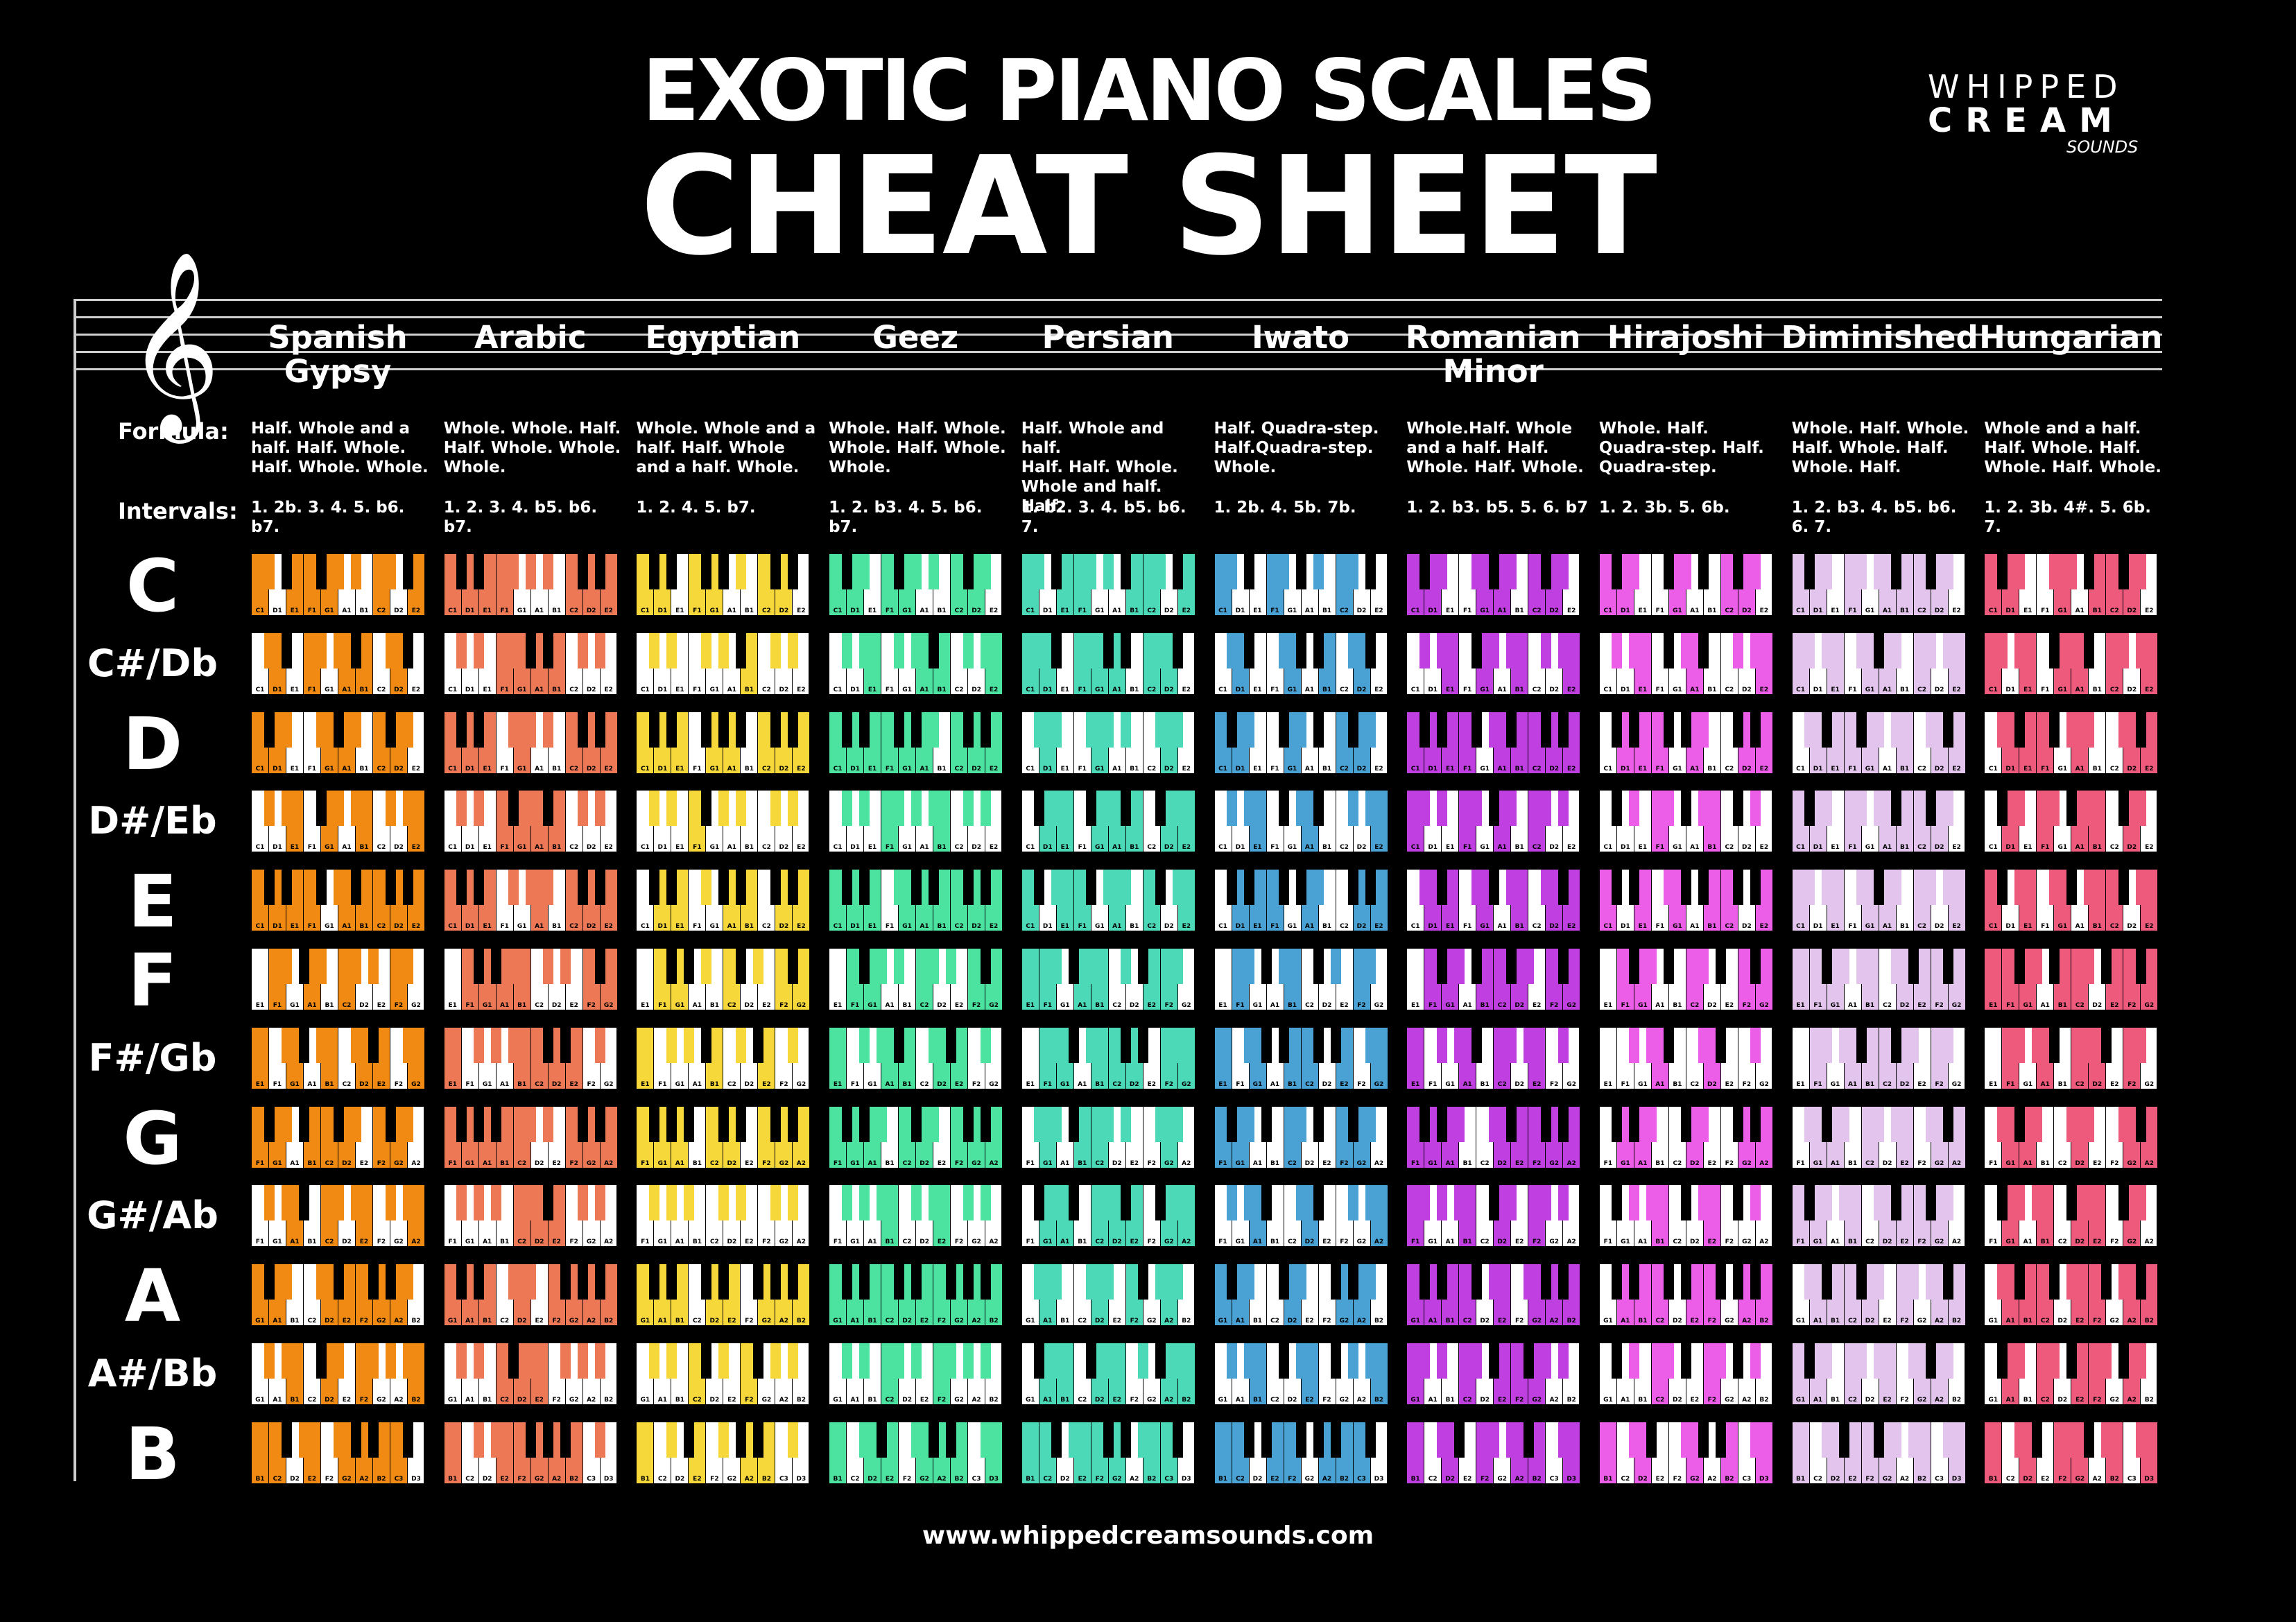  Describe the element at coordinates (916, 979) in the screenshot. I see `piano-keyboard: E1 F1 G1 A1 B1 C2 D2 E2 F2 G2` at that location.